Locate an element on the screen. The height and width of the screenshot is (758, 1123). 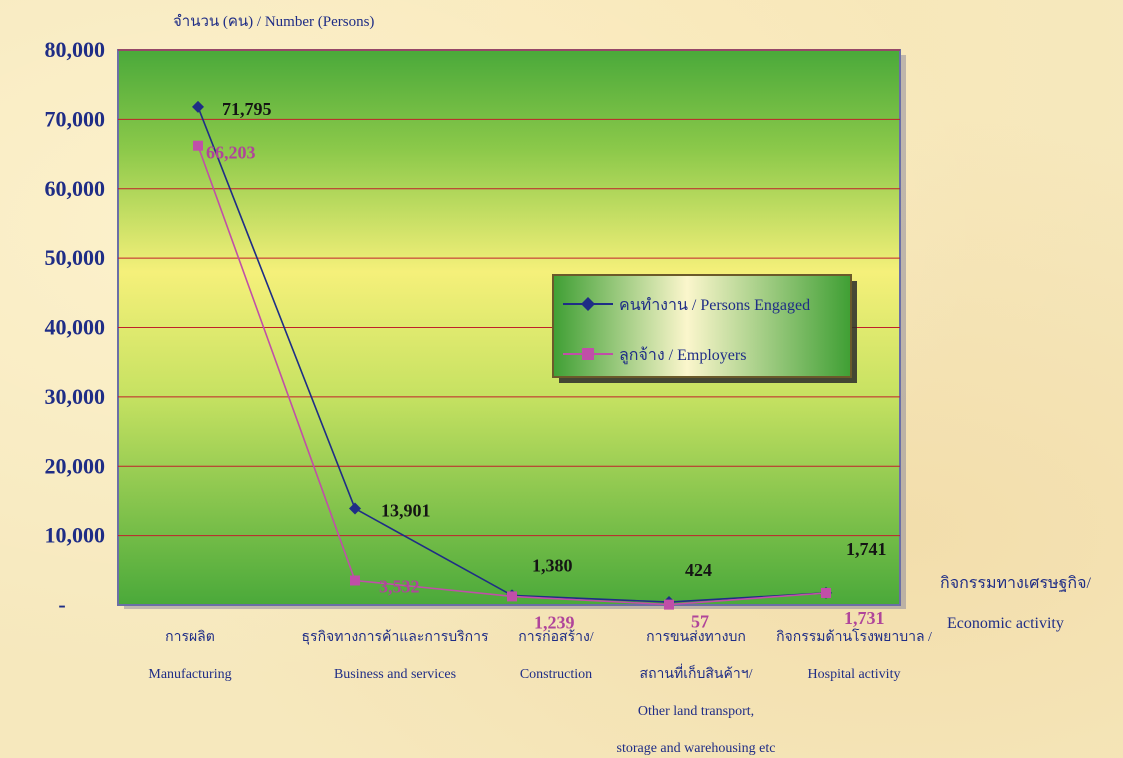
data-label: 1,239 is located at coordinates (554, 622).